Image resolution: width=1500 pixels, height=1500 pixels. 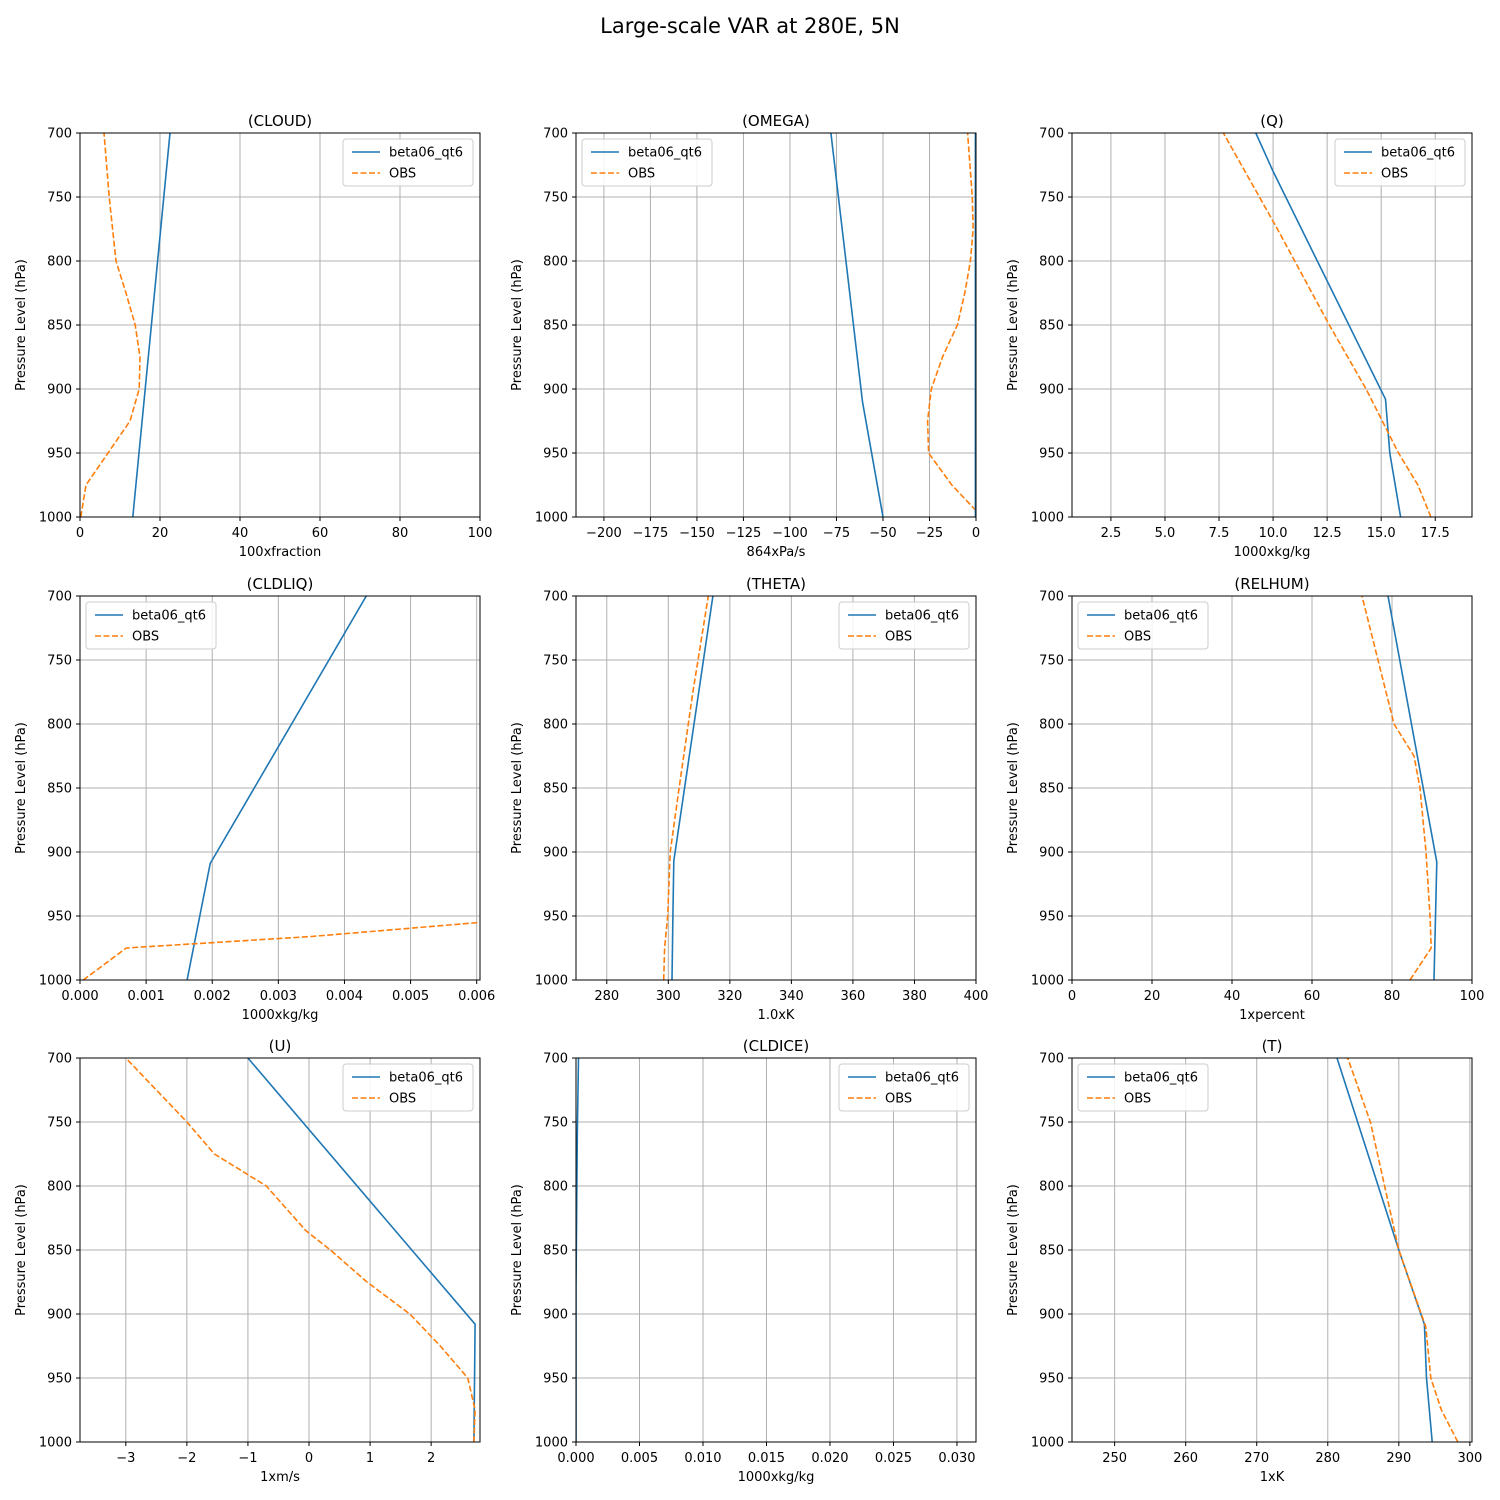 What do you see at coordinates (1381, 533) in the screenshot?
I see `x-tick-label: 15.0` at bounding box center [1381, 533].